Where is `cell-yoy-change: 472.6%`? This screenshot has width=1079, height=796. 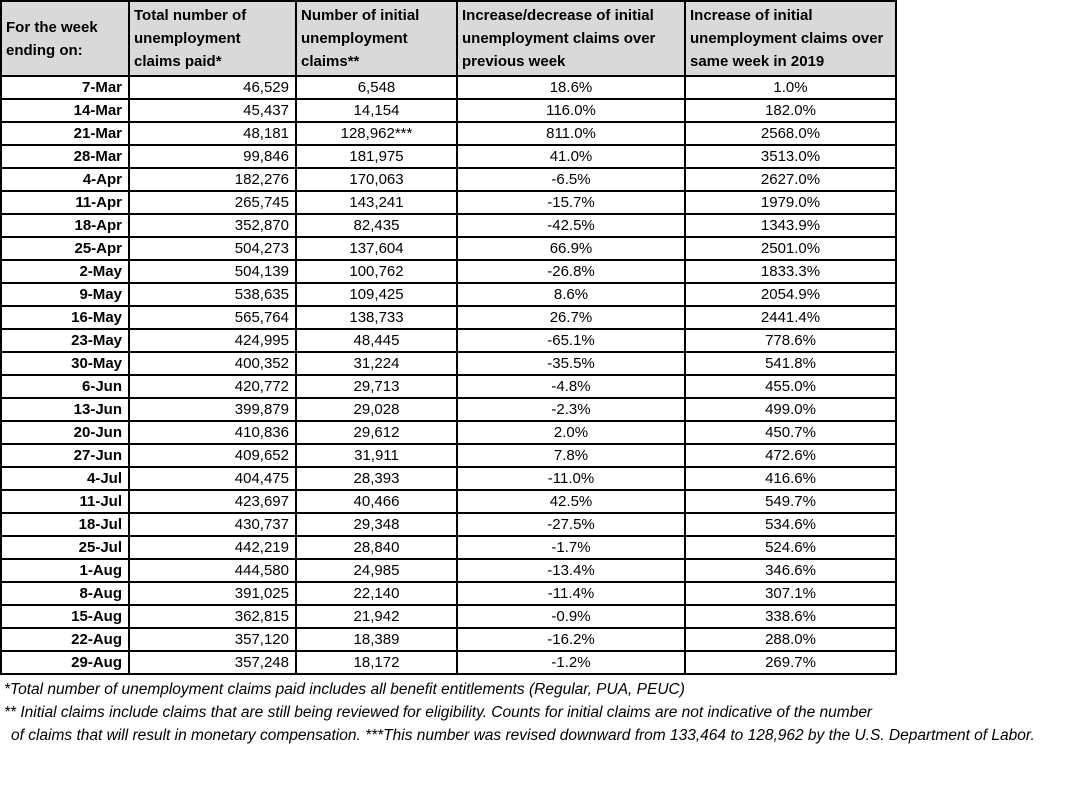
cell-yoy-change: 472.6% is located at coordinates (790, 455).